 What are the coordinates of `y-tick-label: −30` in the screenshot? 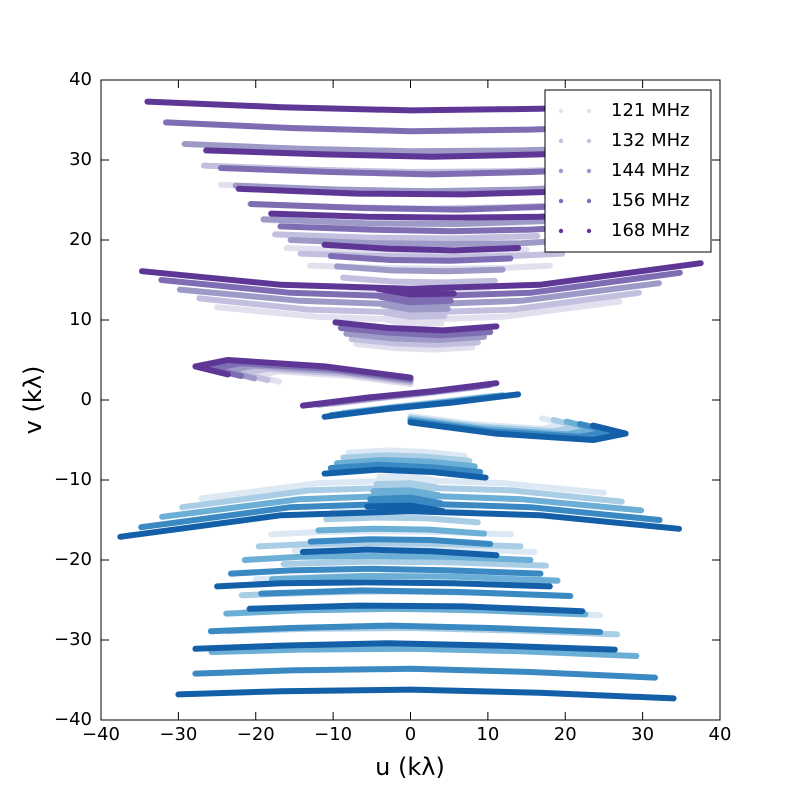 It's located at (73, 639).